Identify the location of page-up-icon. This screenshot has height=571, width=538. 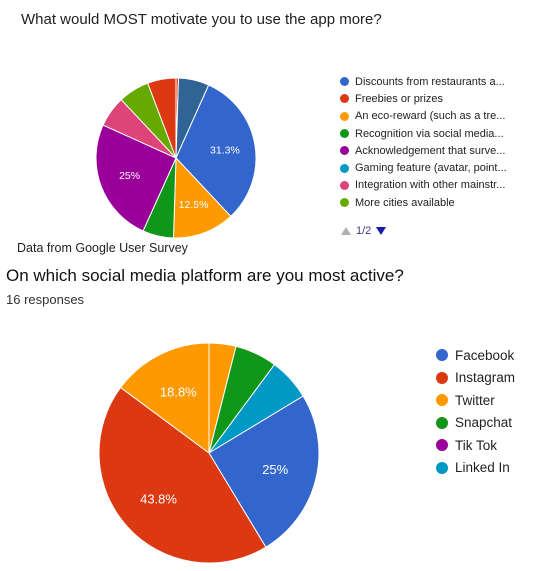
(346, 231).